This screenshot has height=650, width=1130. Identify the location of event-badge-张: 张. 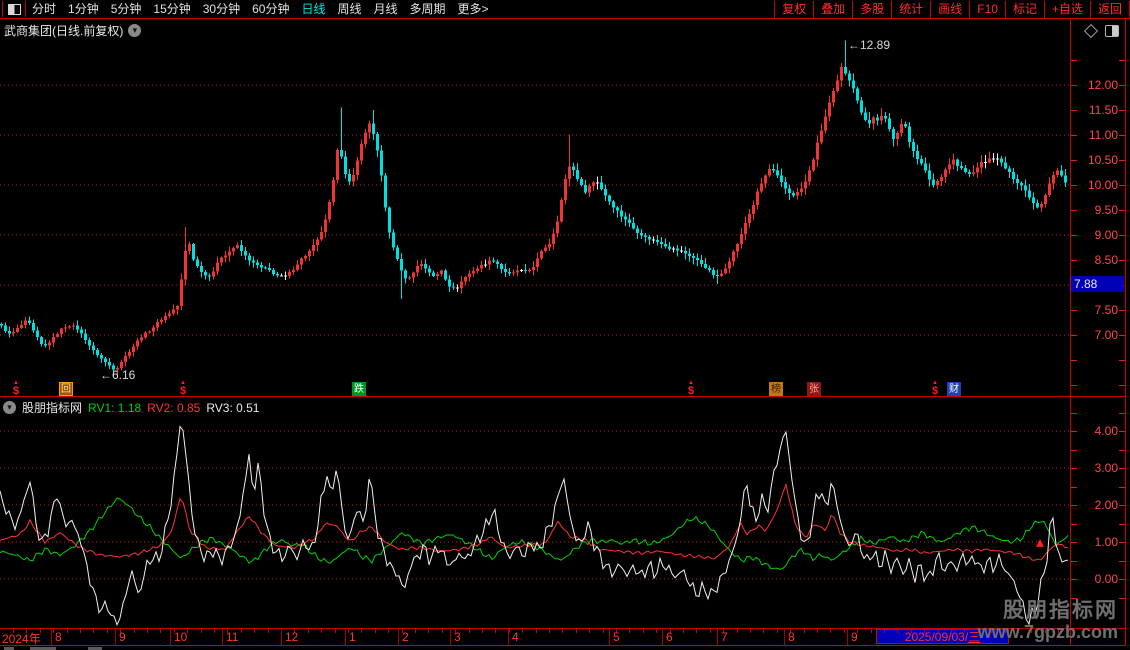
(814, 389).